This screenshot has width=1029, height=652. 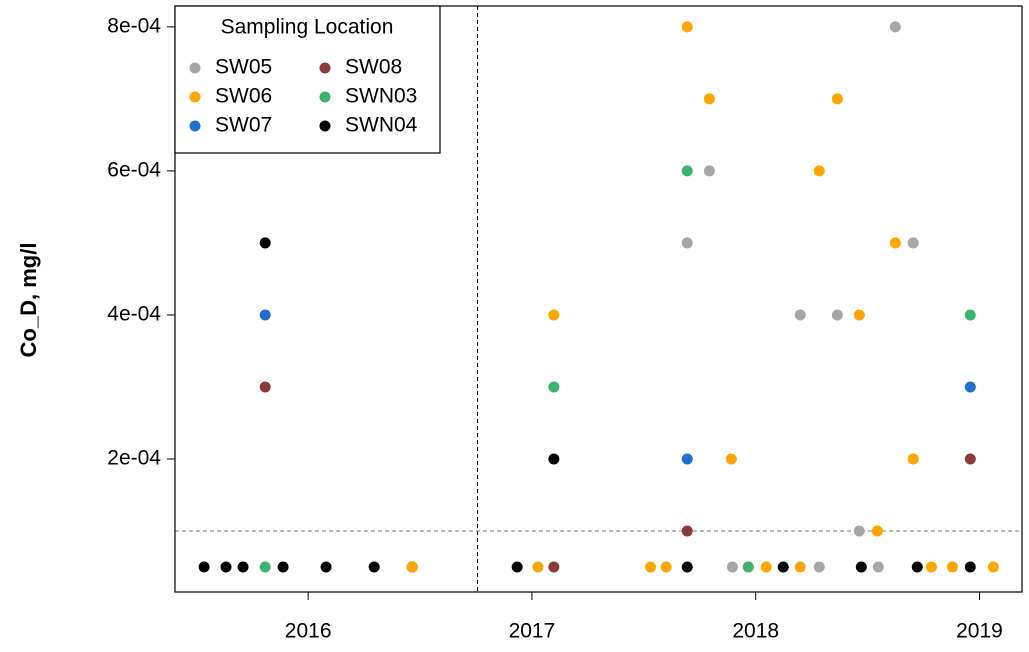 I want to click on y-tick-label: 2e-04, so click(x=134, y=458).